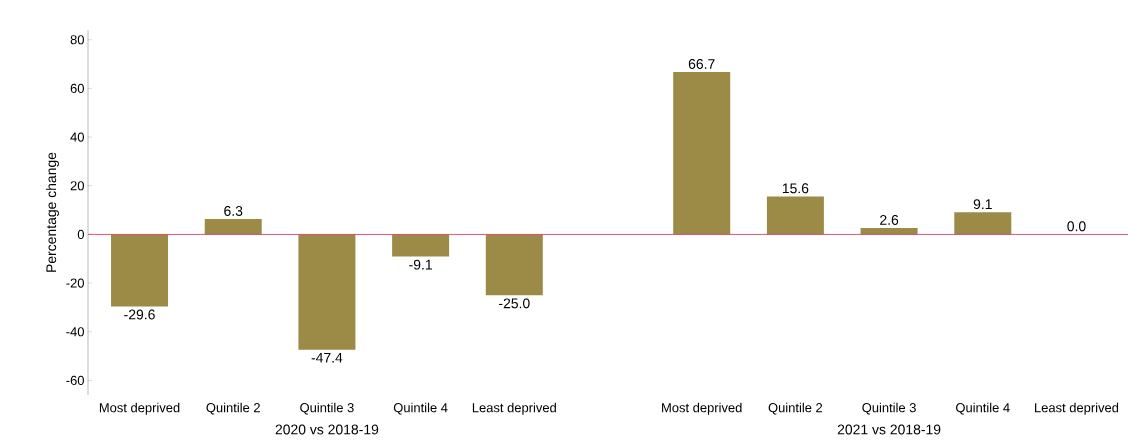 The width and height of the screenshot is (1128, 444). I want to click on y-tick-label: 60, so click(77, 88).